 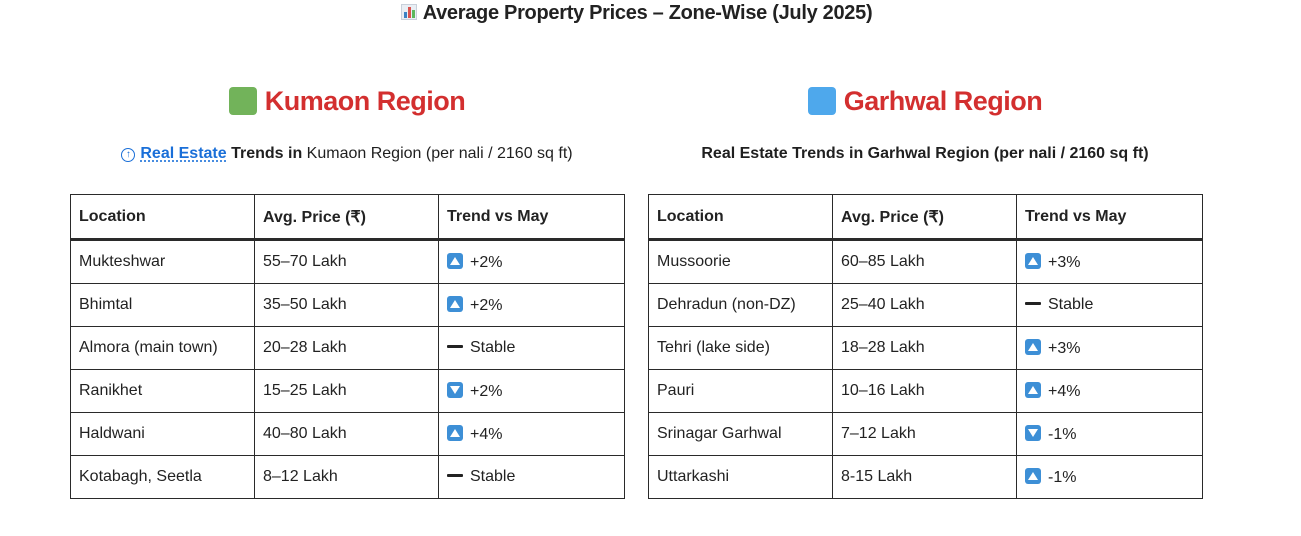 What do you see at coordinates (408, 12) in the screenshot?
I see `bar-chart-icon` at bounding box center [408, 12].